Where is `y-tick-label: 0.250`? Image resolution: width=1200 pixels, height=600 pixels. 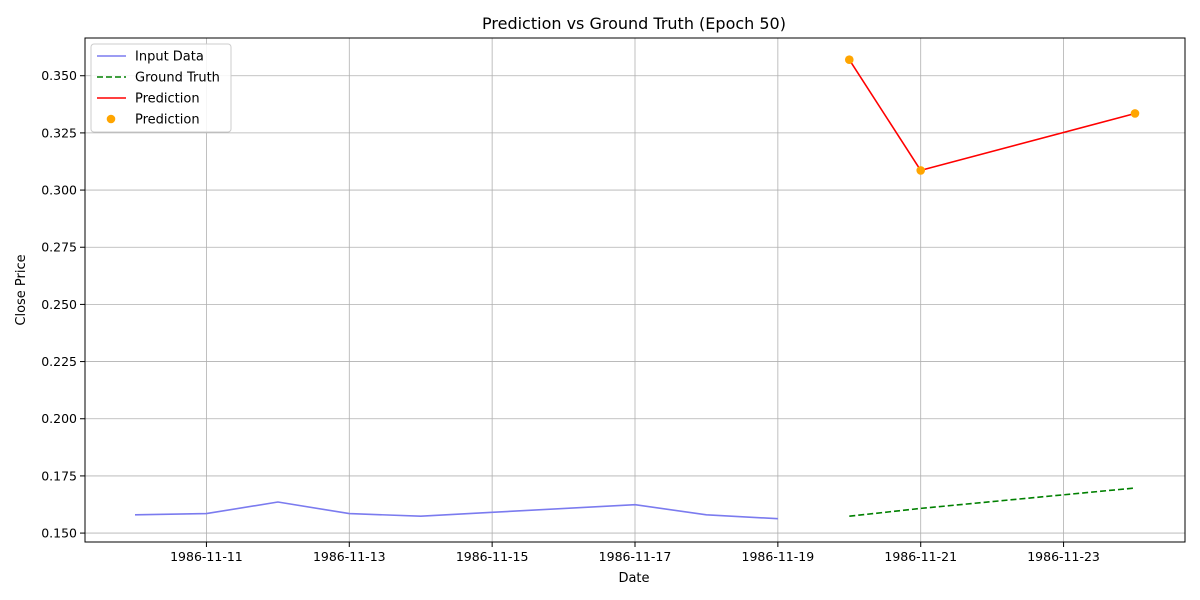 y-tick-label: 0.250 is located at coordinates (59, 304).